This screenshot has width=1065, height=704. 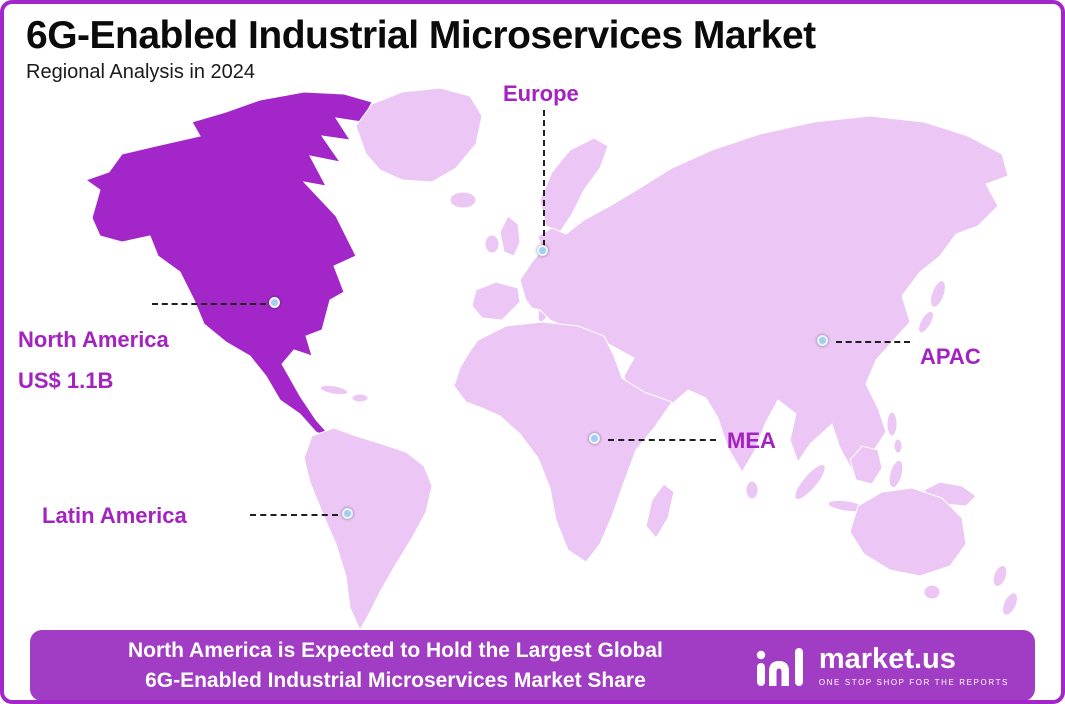 I want to click on europe-connector-line, so click(x=544, y=178).